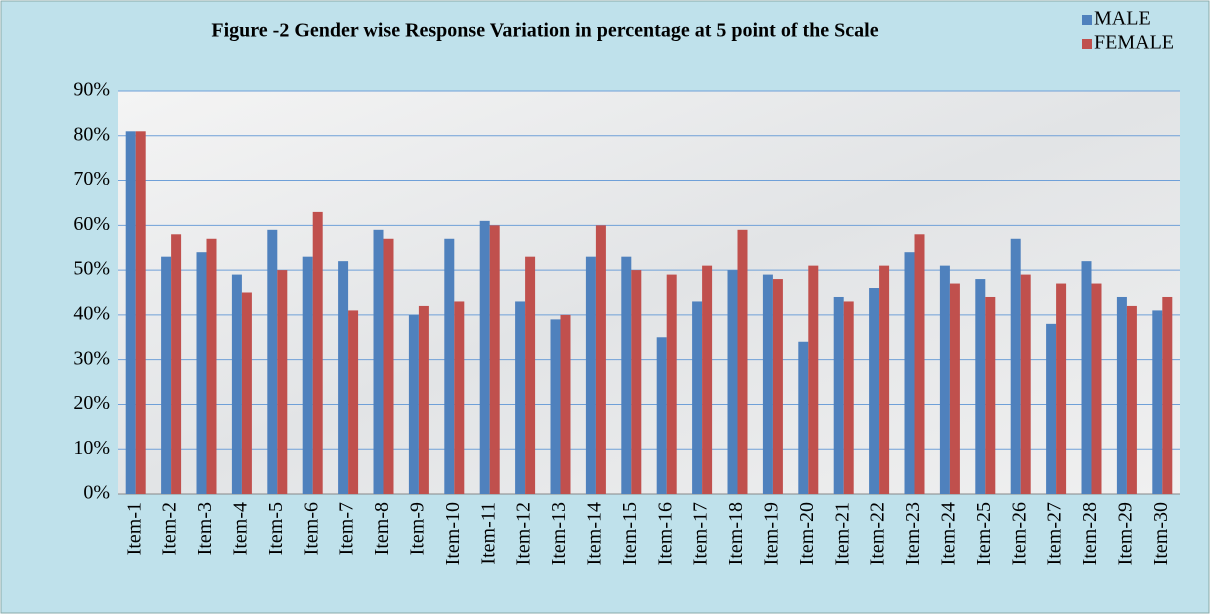 This screenshot has height=614, width=1210. I want to click on x-tick-label: Item-25, so click(984, 533).